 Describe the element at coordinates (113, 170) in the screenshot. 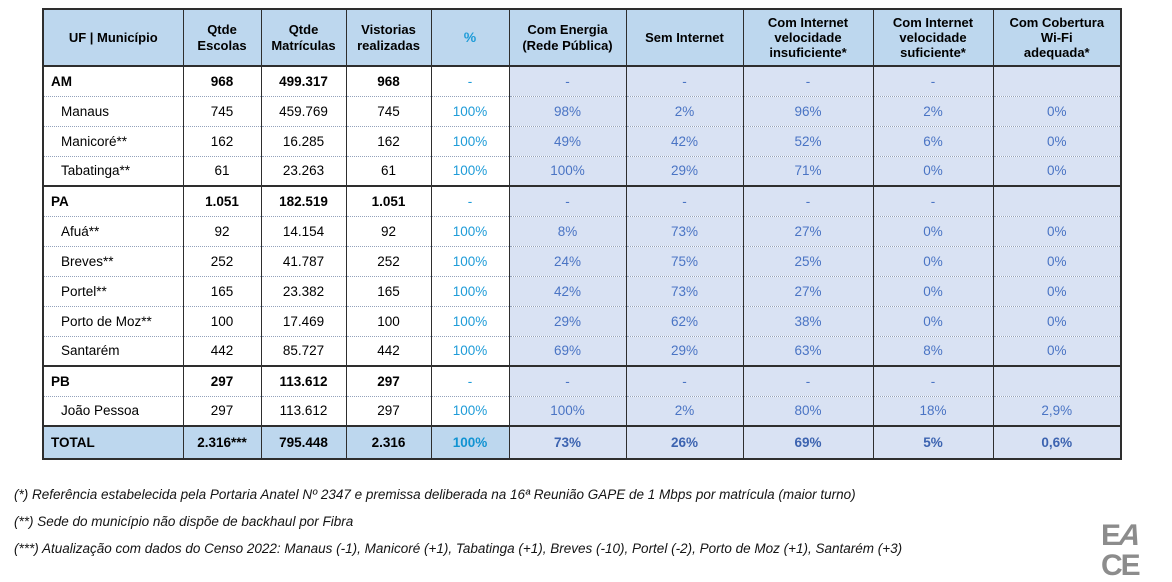

I see `table-cell: Tabatinga**` at that location.